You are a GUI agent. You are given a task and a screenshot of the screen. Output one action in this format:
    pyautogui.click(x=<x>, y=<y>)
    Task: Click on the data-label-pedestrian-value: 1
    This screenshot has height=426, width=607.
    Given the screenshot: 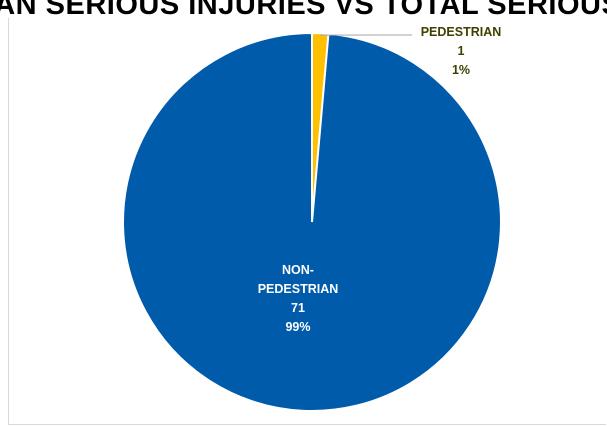 What is the action you would take?
    pyautogui.click(x=461, y=51)
    